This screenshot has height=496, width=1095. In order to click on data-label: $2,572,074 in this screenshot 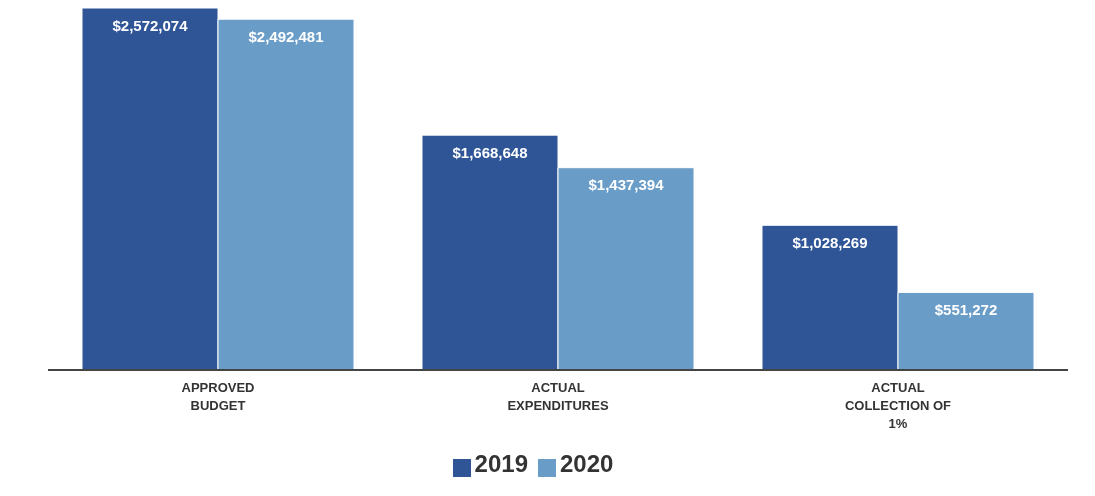, I will do `click(150, 25)`.